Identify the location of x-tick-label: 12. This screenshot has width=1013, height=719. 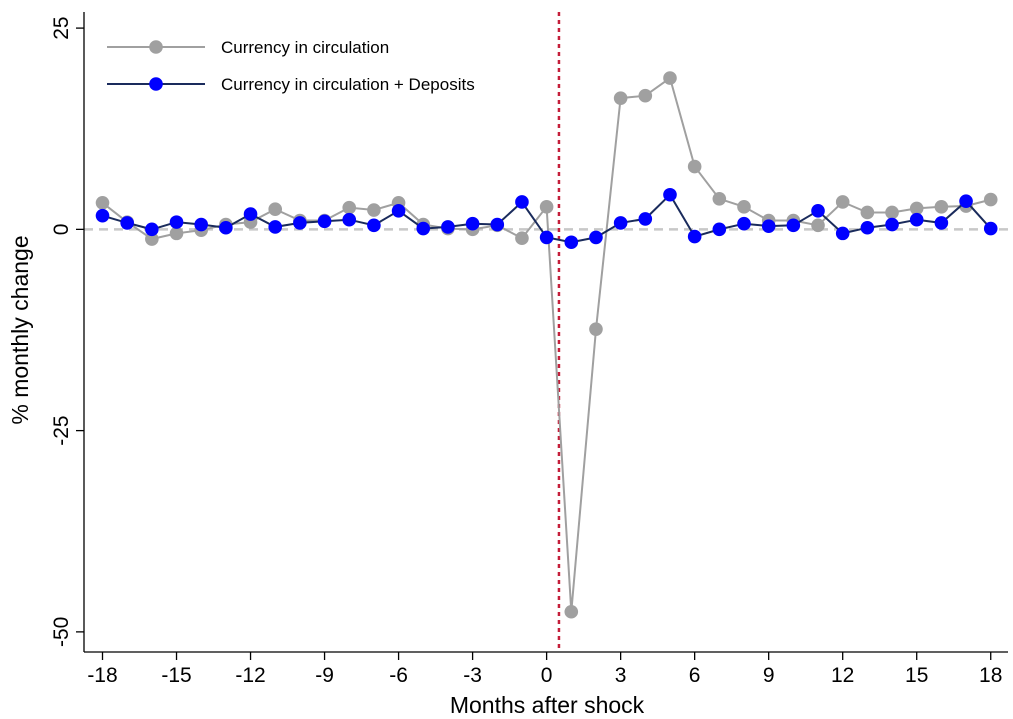
(842, 675).